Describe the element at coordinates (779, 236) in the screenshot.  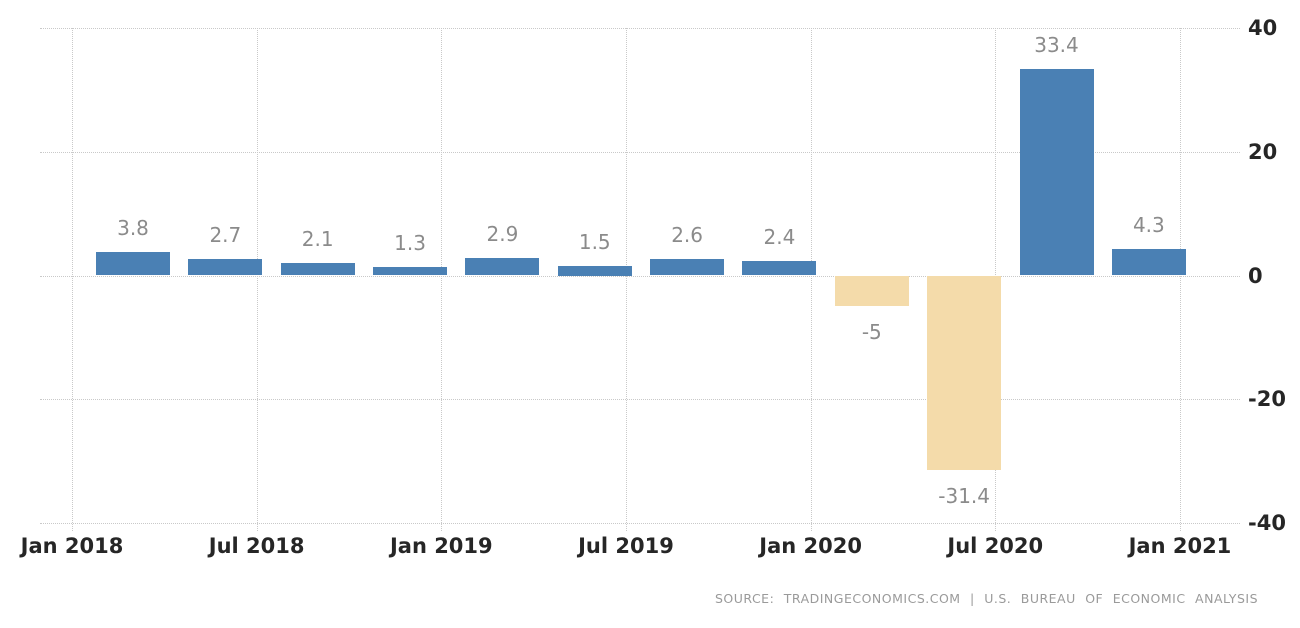
I see `bar-value-label: 2.4` at that location.